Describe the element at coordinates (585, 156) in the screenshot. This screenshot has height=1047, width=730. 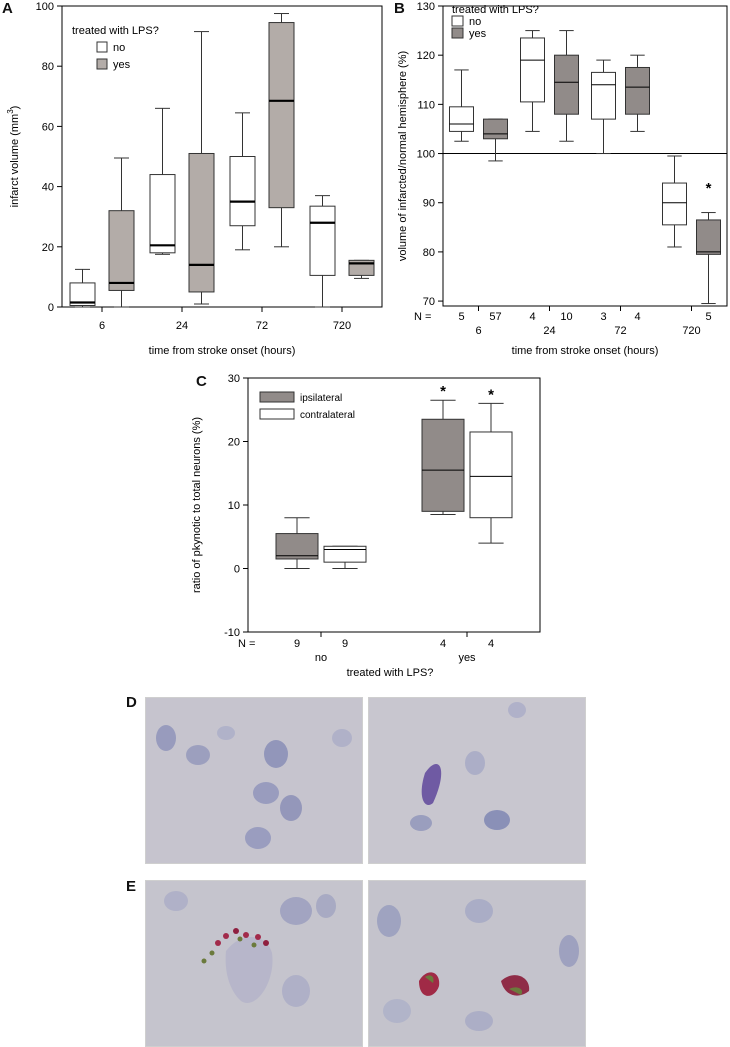
I see `plot-frame` at that location.